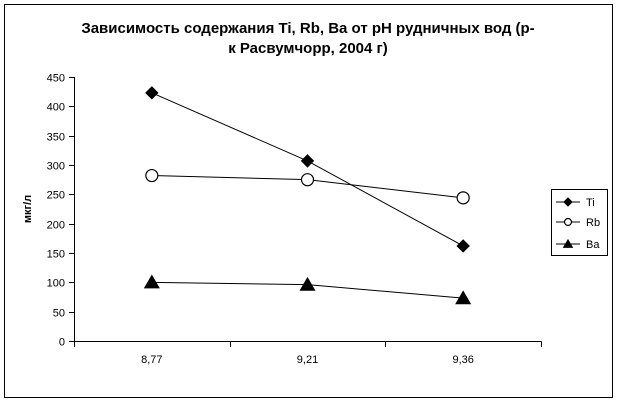 The height and width of the screenshot is (402, 617). What do you see at coordinates (56, 196) in the screenshot?
I see `y-tick-label: 250` at bounding box center [56, 196].